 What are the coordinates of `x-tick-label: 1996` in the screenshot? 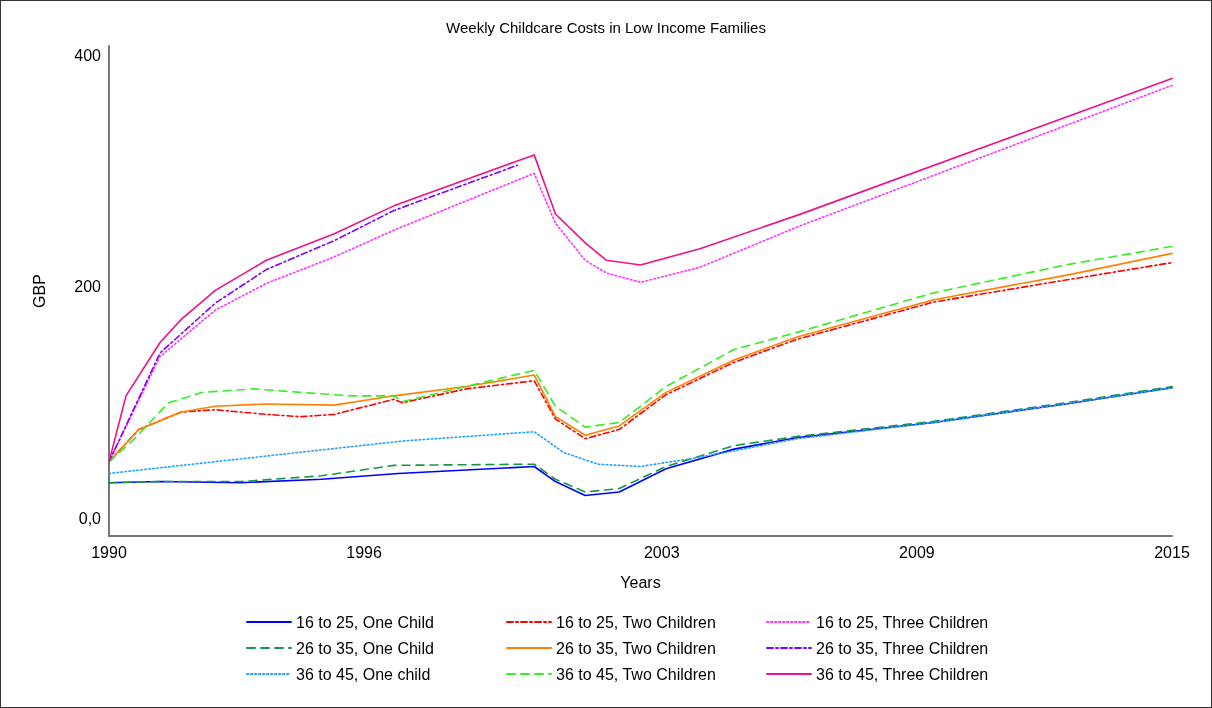 It's located at (364, 552).